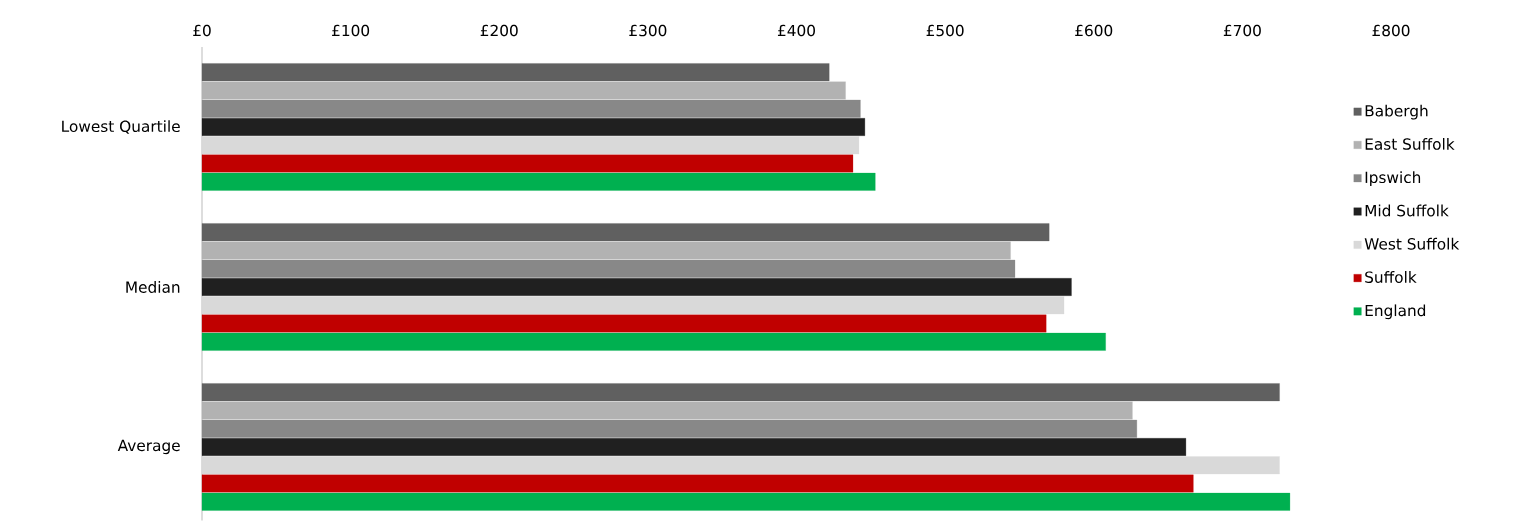  I want to click on legend-label: England, so click(1395, 312).